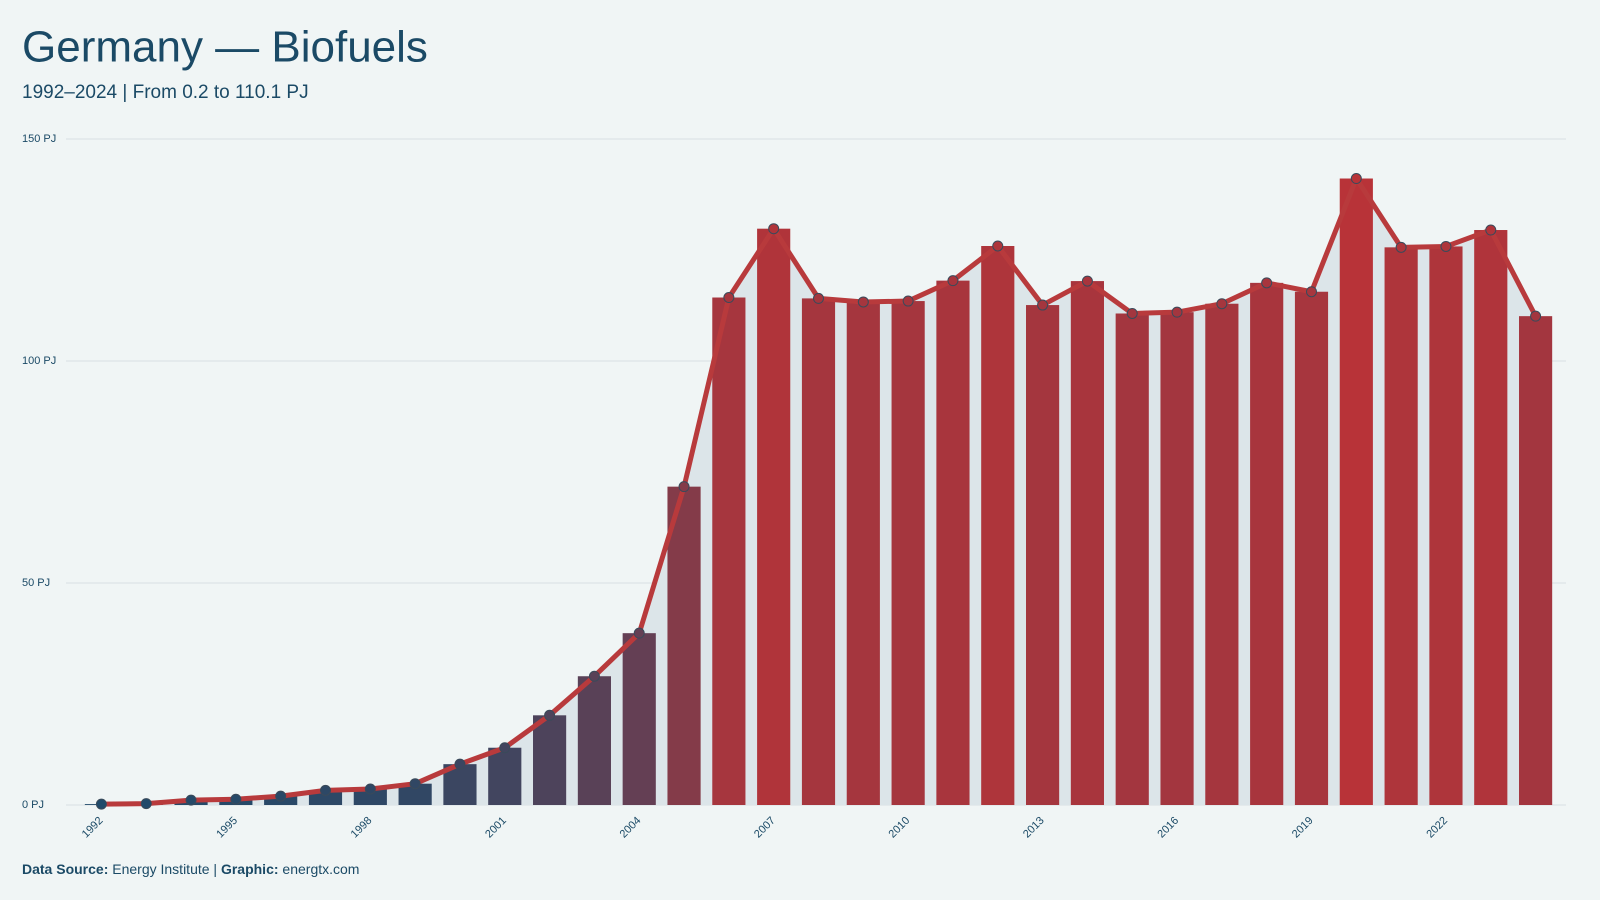 This screenshot has height=900, width=1600. What do you see at coordinates (65, 869) in the screenshot?
I see `source-label: Data Source:` at bounding box center [65, 869].